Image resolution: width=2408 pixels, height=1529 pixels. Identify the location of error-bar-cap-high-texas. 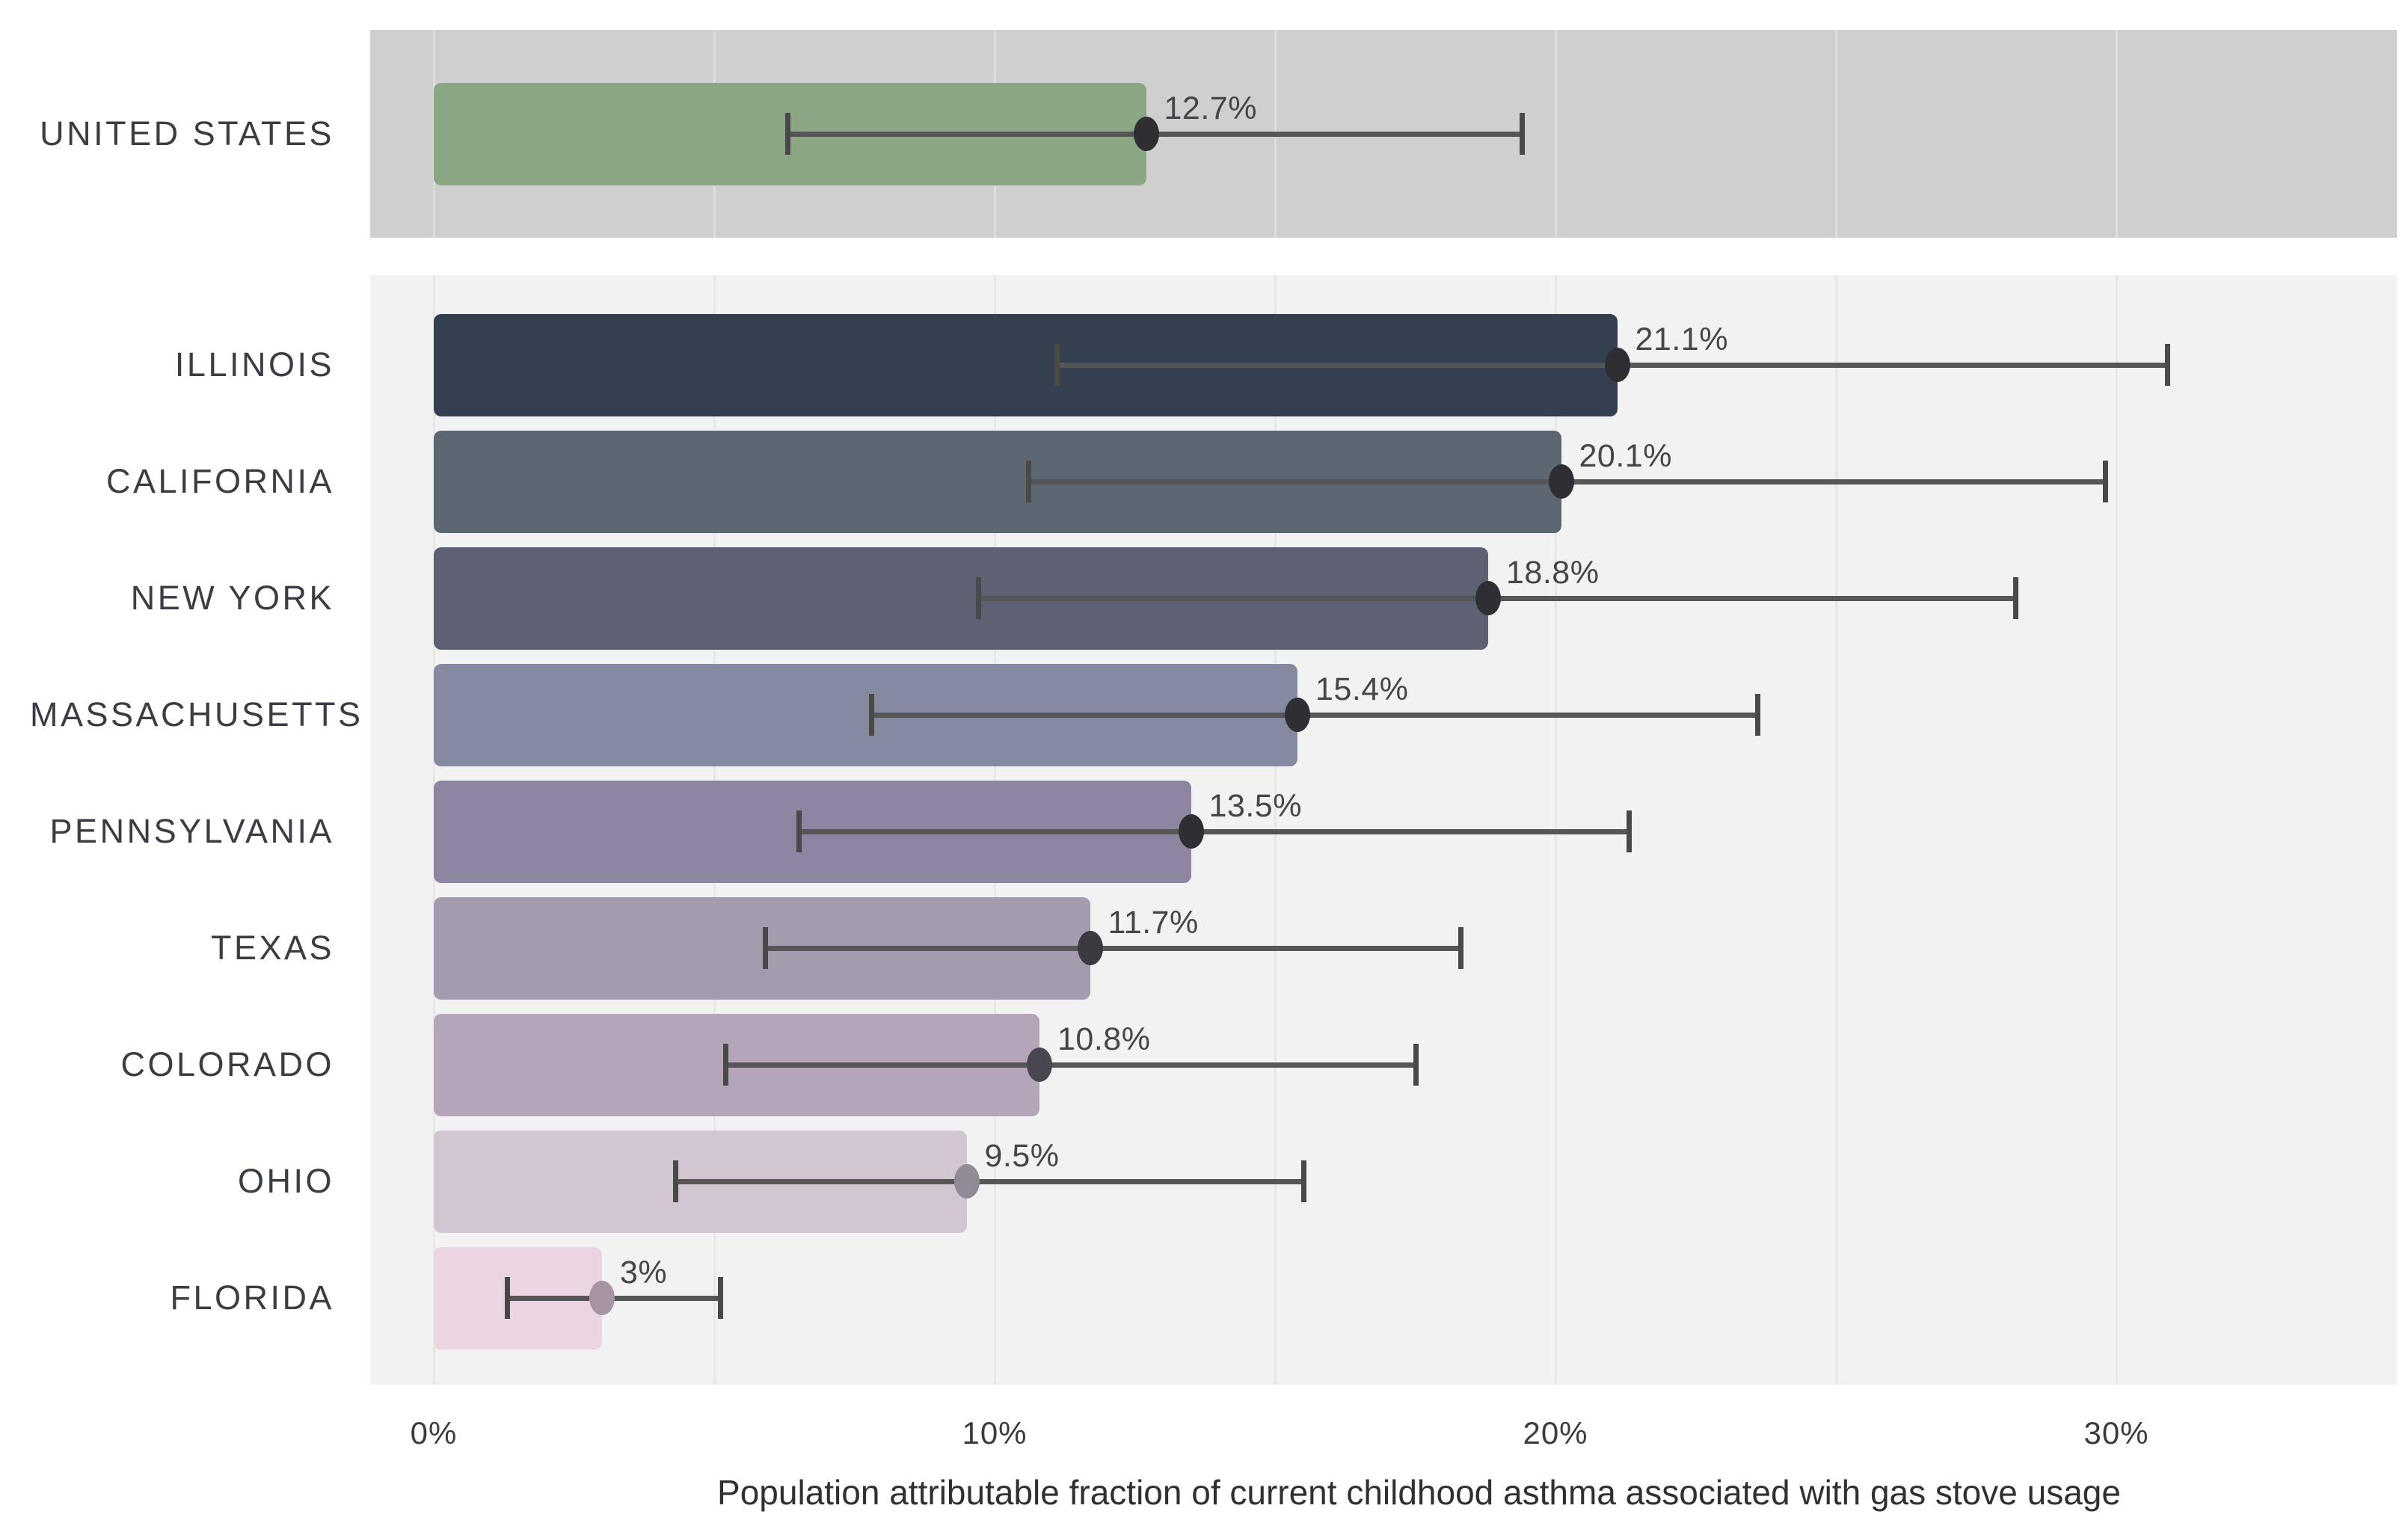
(1460, 948).